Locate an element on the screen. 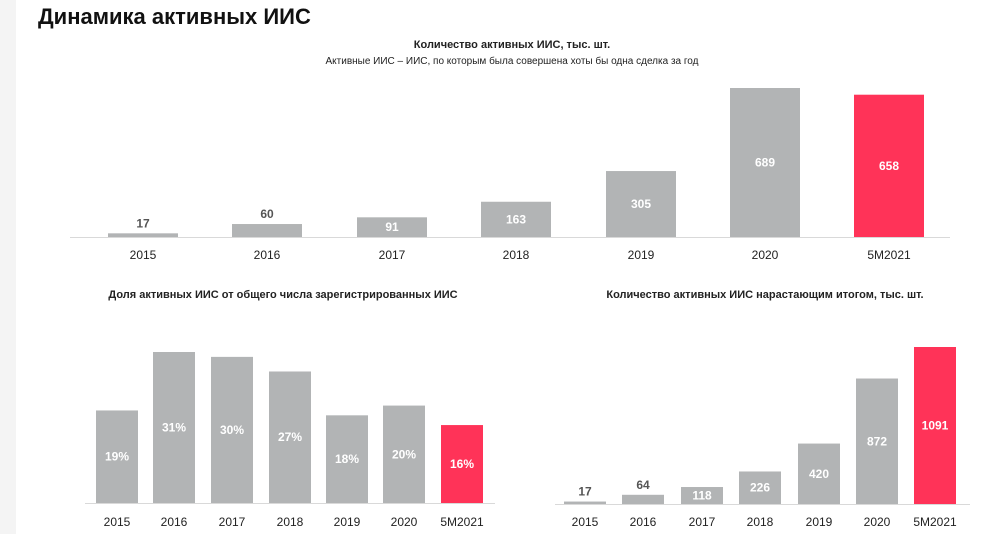  data-label-2020: 20% is located at coordinates (404, 454).